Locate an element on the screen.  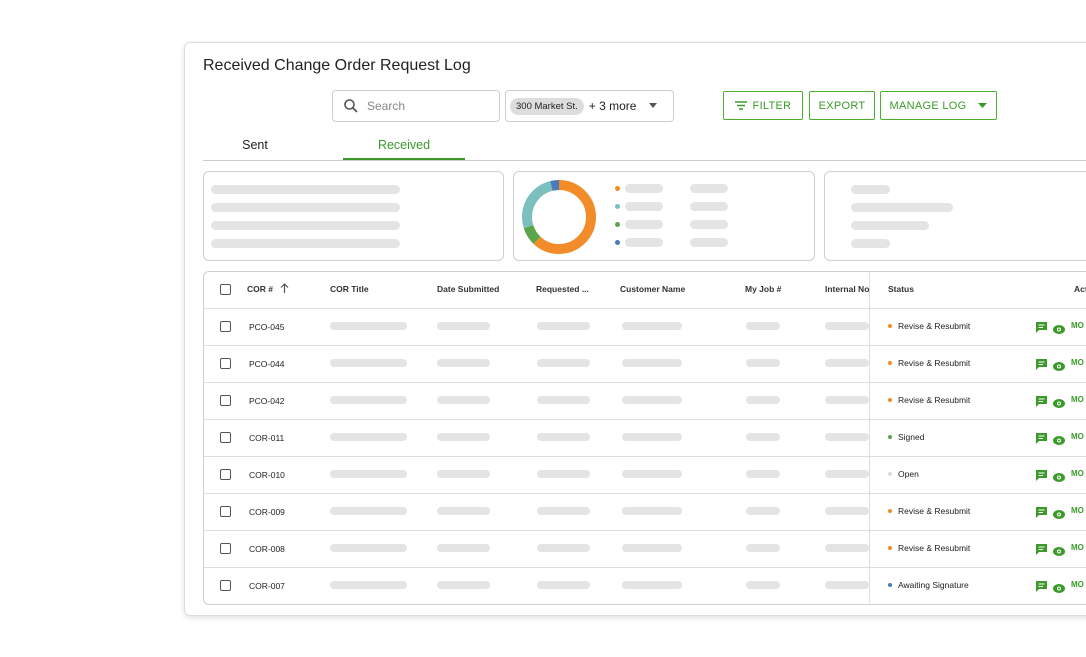
cor-number: COR-009 is located at coordinates (267, 512).